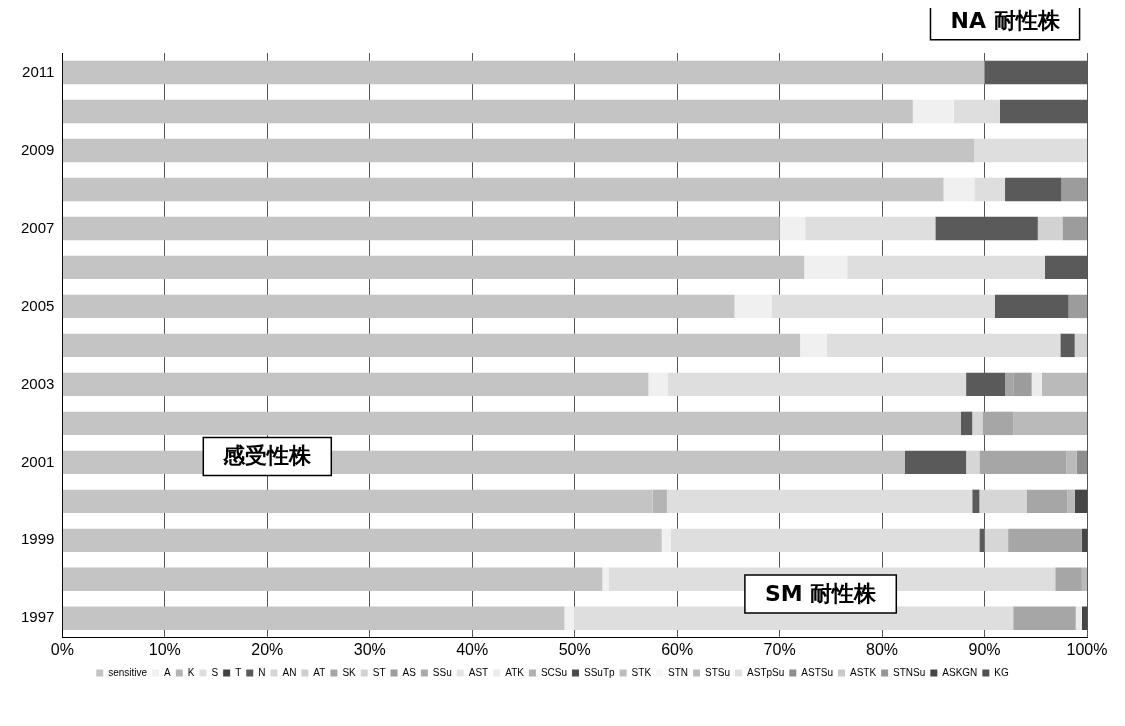 The height and width of the screenshot is (726, 1125). Describe the element at coordinates (677, 649) in the screenshot. I see `x-tick-label: 60%` at that location.